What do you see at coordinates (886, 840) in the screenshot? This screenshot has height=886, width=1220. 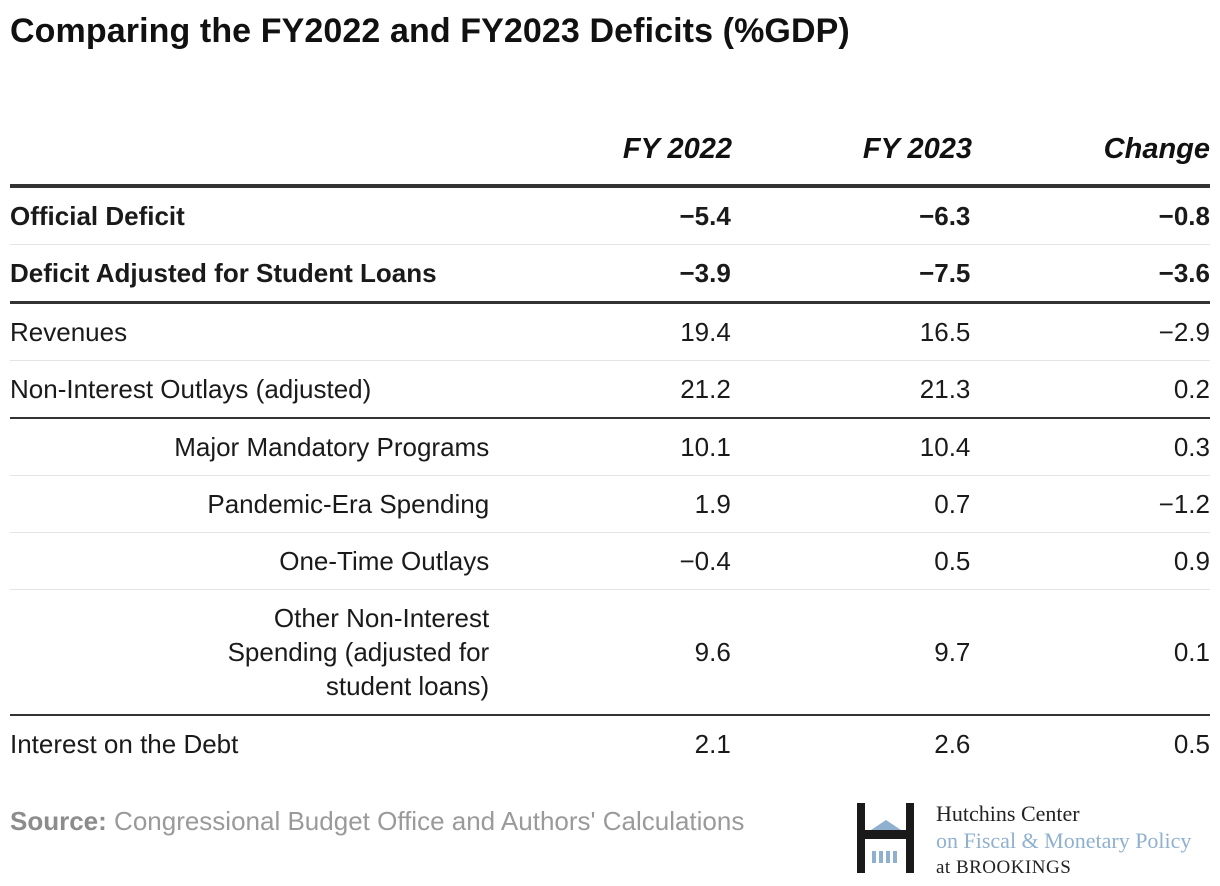 I see `brookings-building-icon` at bounding box center [886, 840].